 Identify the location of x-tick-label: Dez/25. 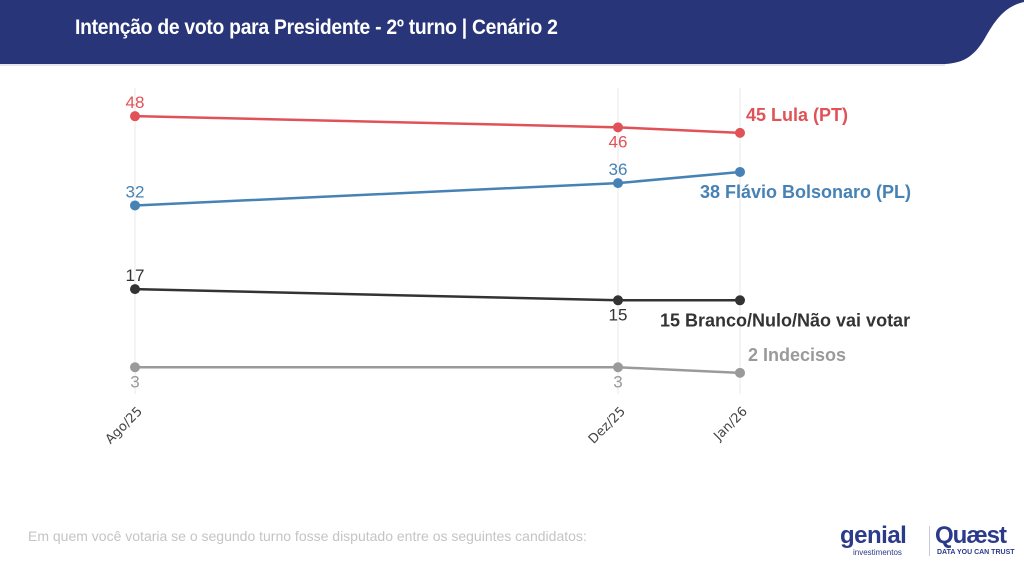
(607, 425).